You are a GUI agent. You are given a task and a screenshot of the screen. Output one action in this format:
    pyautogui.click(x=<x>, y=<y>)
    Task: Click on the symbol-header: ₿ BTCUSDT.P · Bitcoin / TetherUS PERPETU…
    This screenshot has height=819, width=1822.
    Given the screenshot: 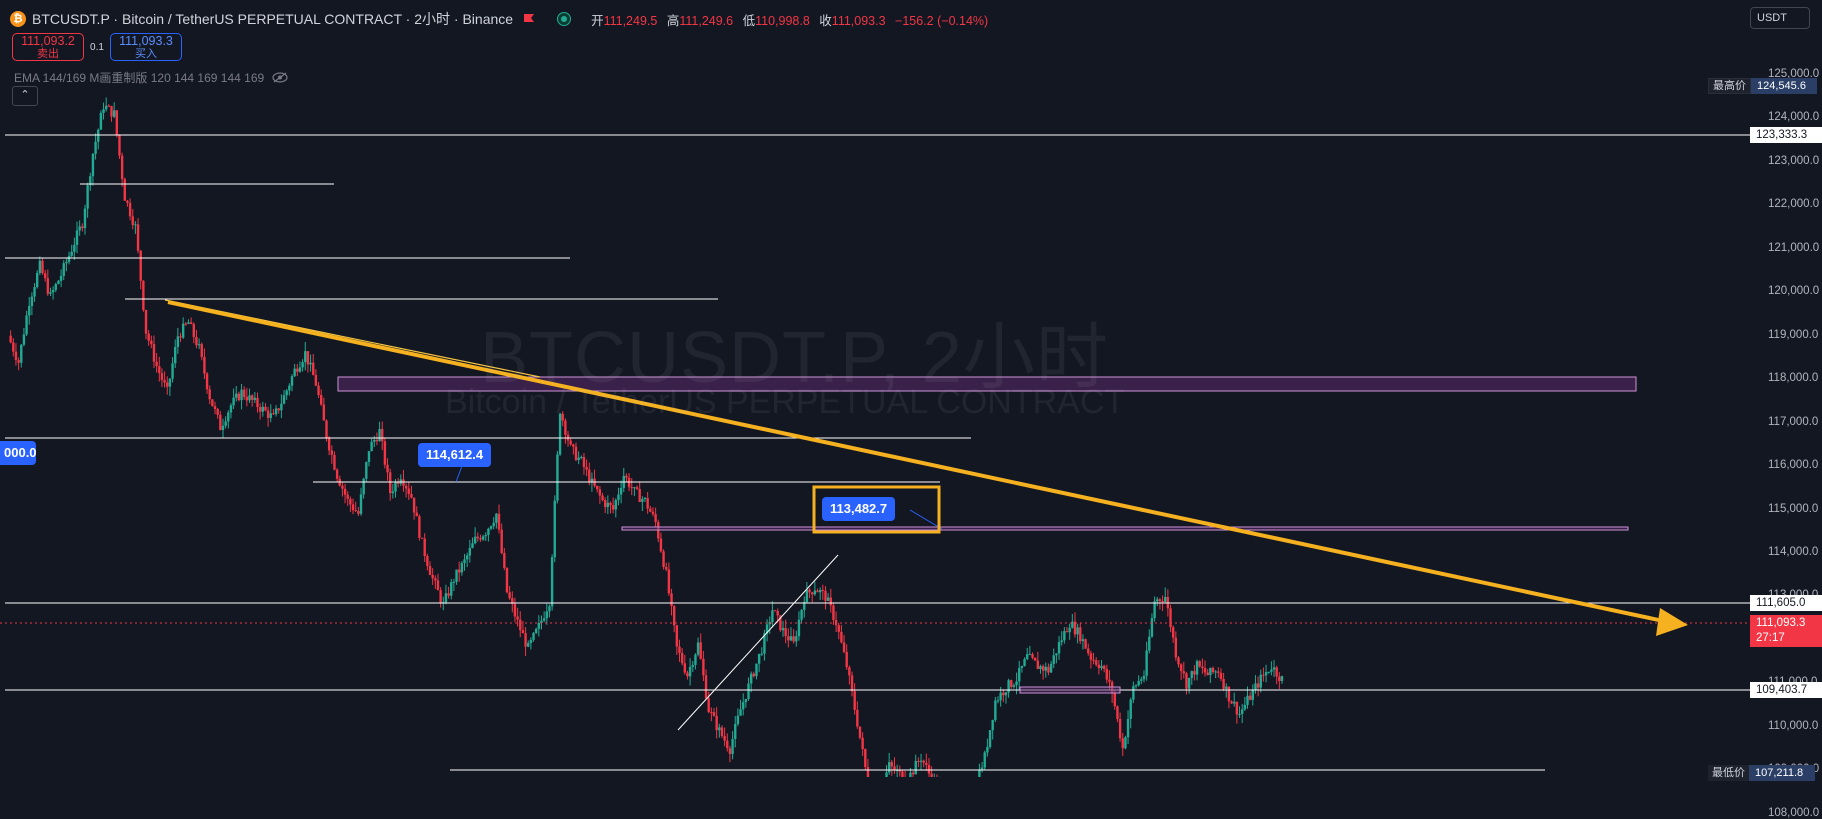 What is the action you would take?
    pyautogui.click(x=499, y=19)
    